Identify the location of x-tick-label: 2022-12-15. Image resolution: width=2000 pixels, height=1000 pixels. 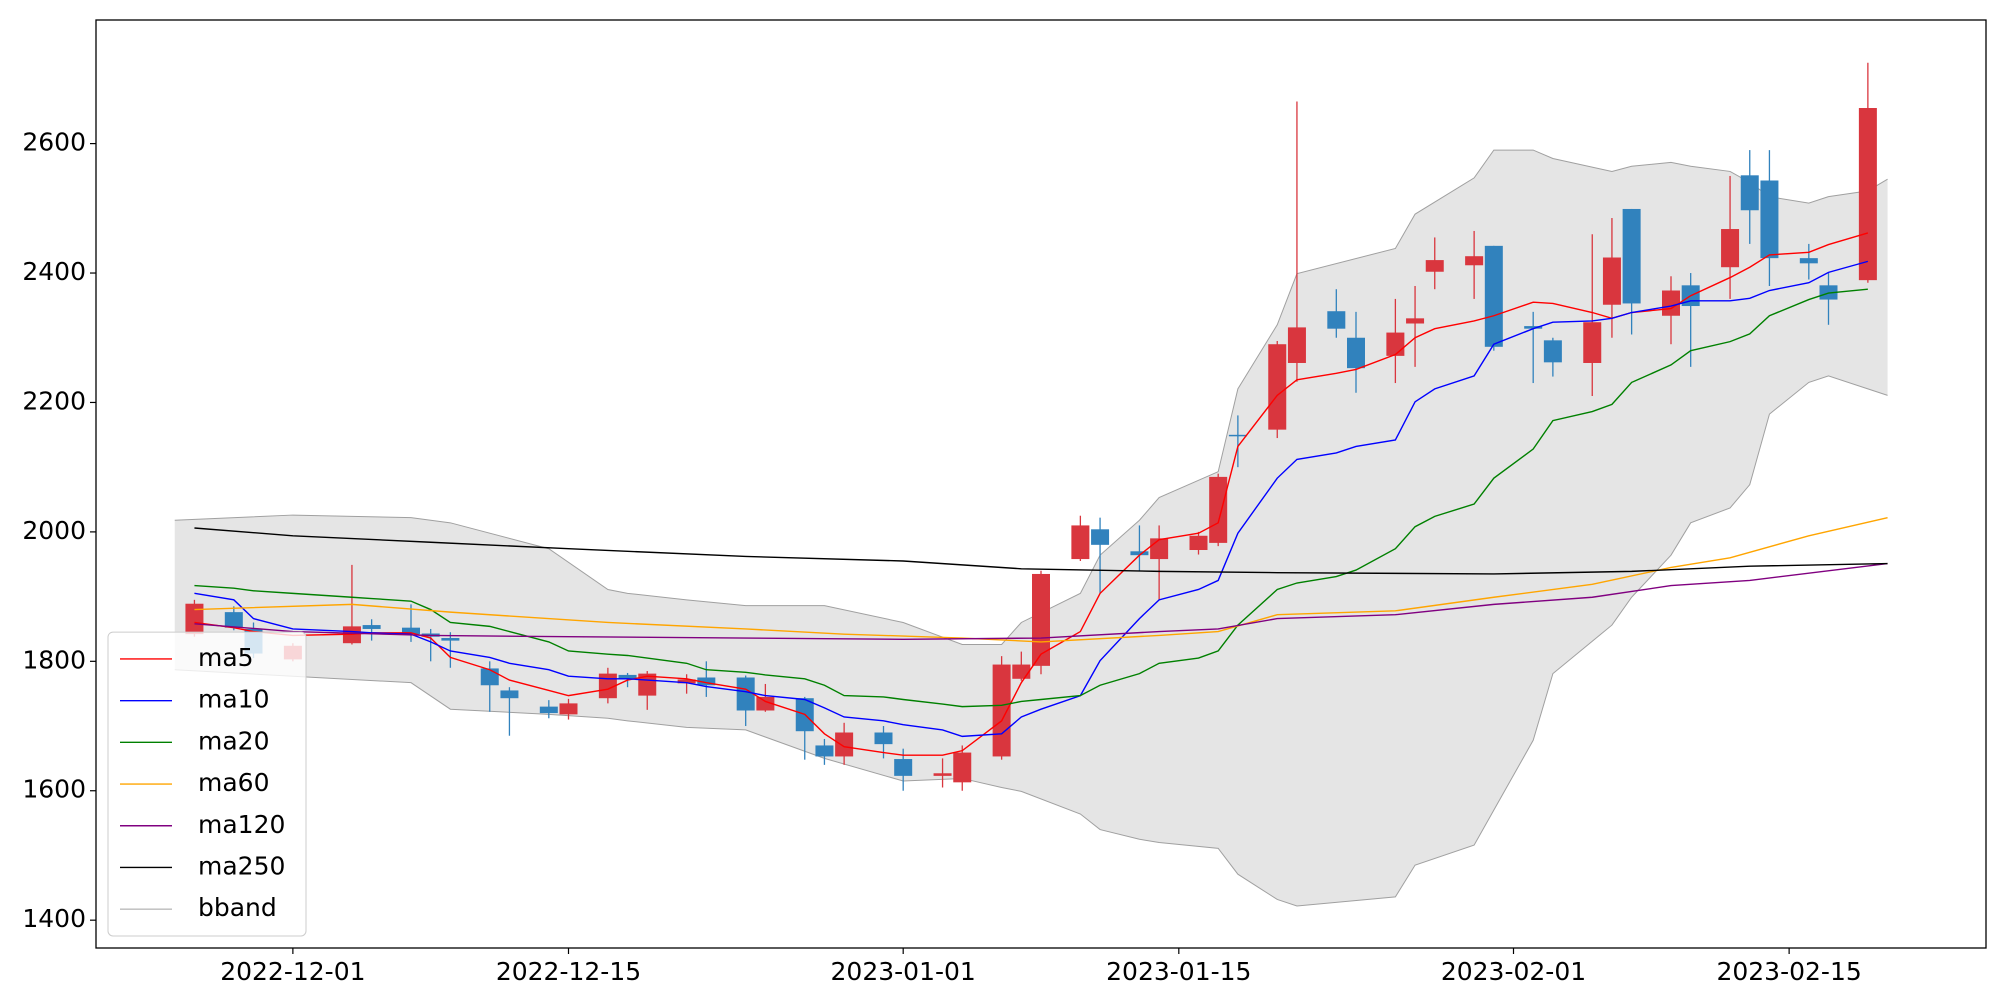
(568, 971).